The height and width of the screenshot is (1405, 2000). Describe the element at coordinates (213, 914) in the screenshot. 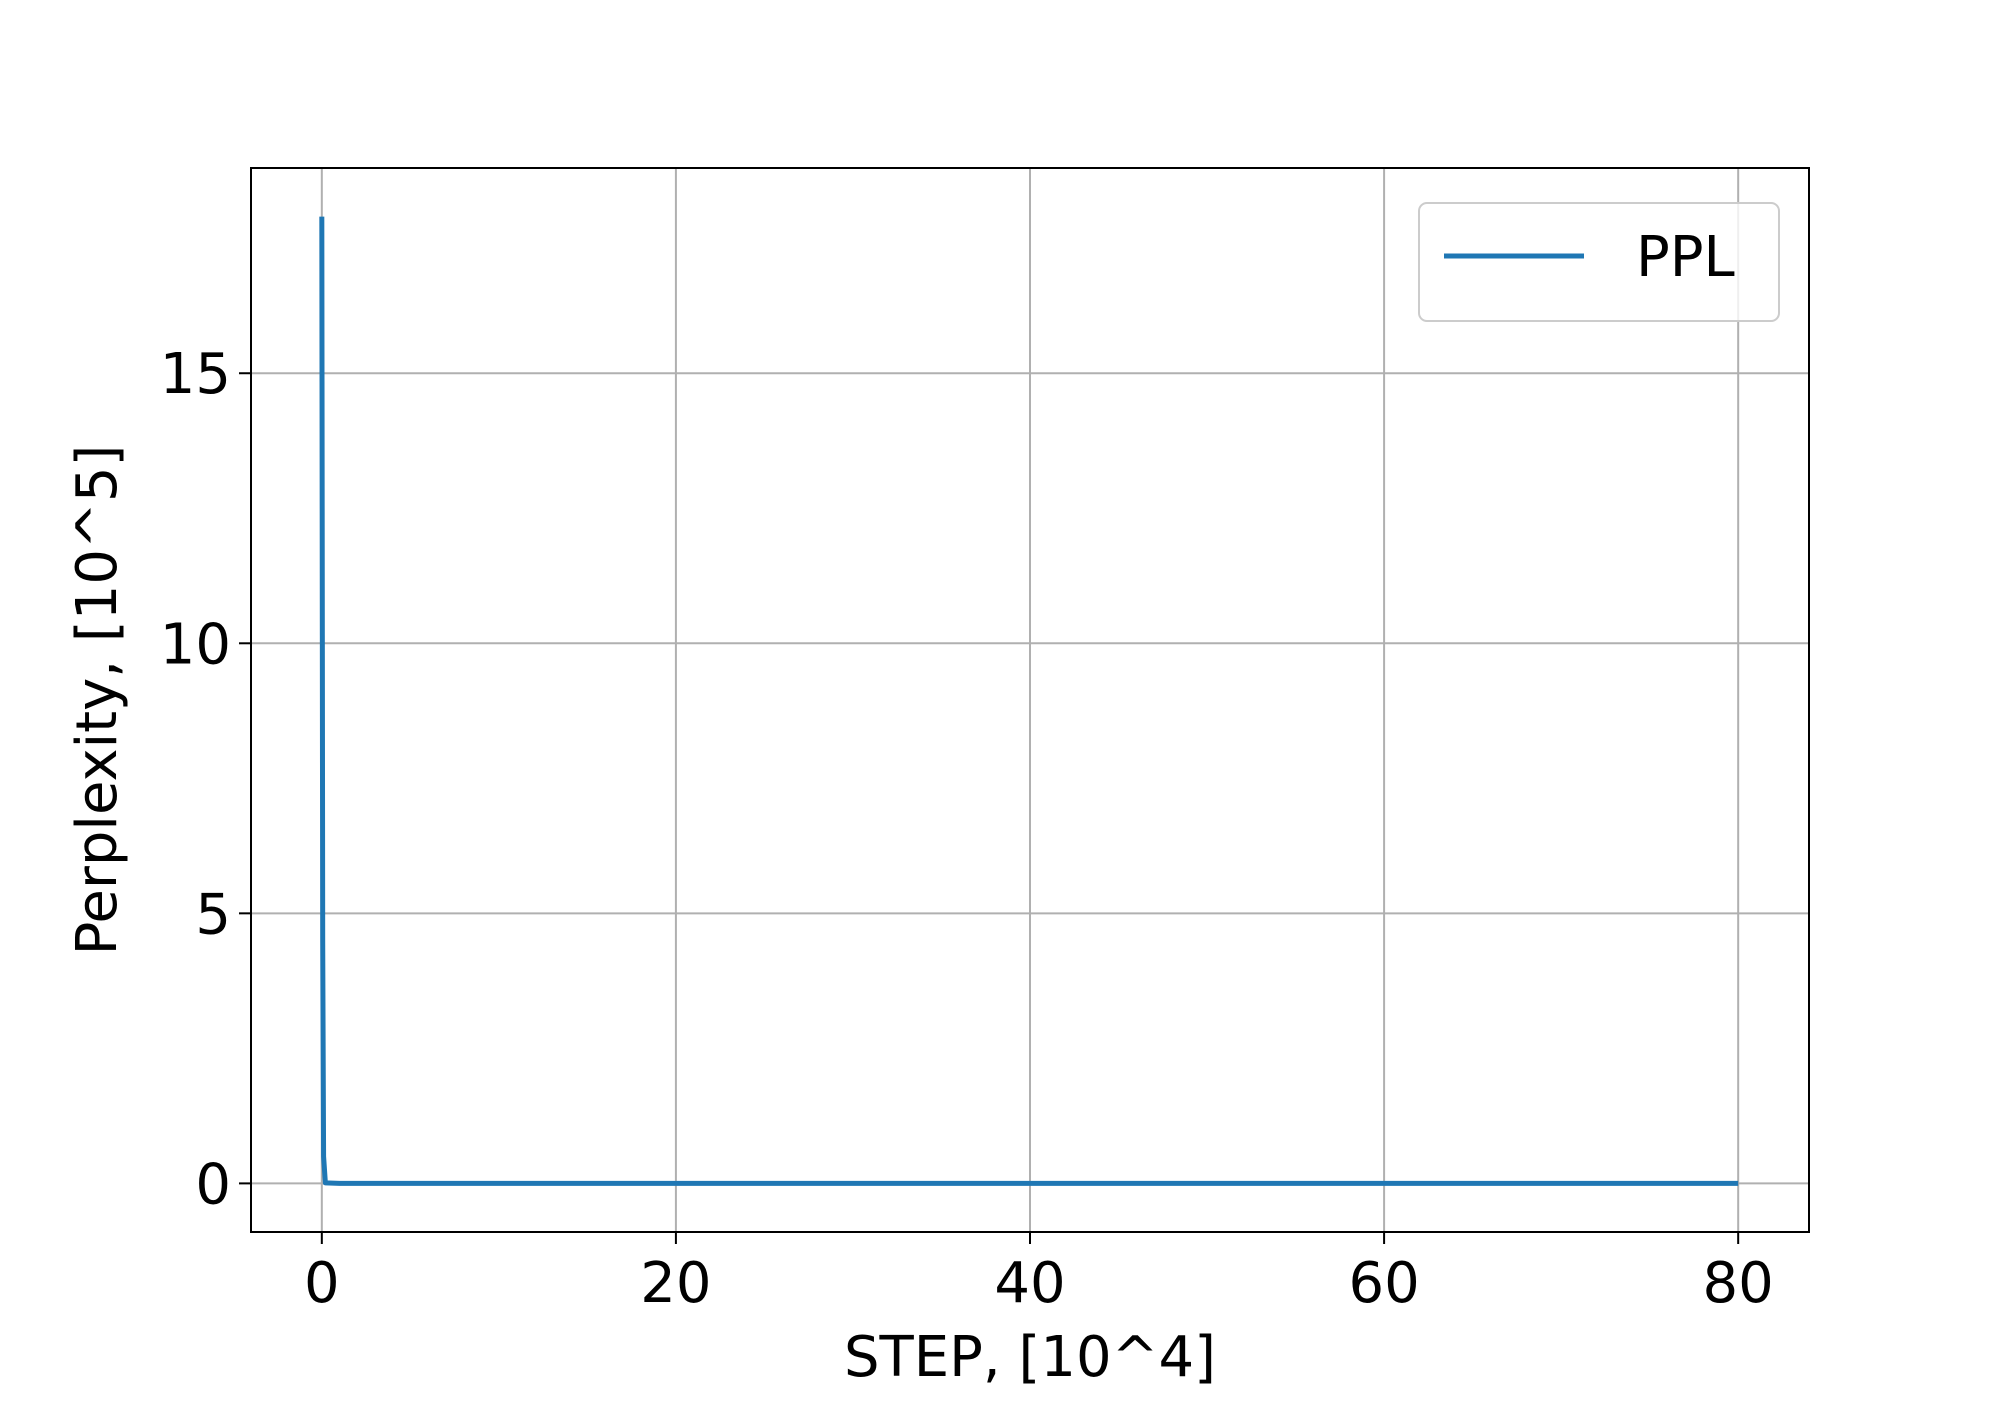

I see `y-tick-label: 5` at that location.